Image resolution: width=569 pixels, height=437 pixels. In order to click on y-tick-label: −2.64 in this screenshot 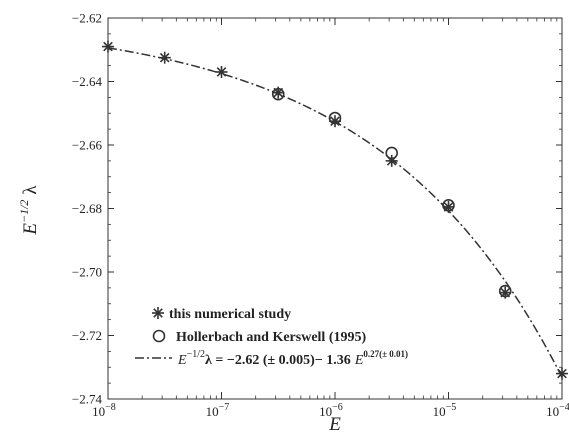, I will do `click(87, 81)`.